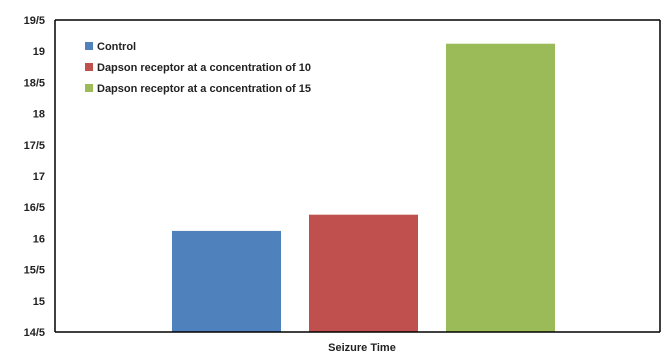 The height and width of the screenshot is (356, 665). Describe the element at coordinates (204, 89) in the screenshot. I see `legend-label: Dapson receptor at a concentration of 15` at that location.